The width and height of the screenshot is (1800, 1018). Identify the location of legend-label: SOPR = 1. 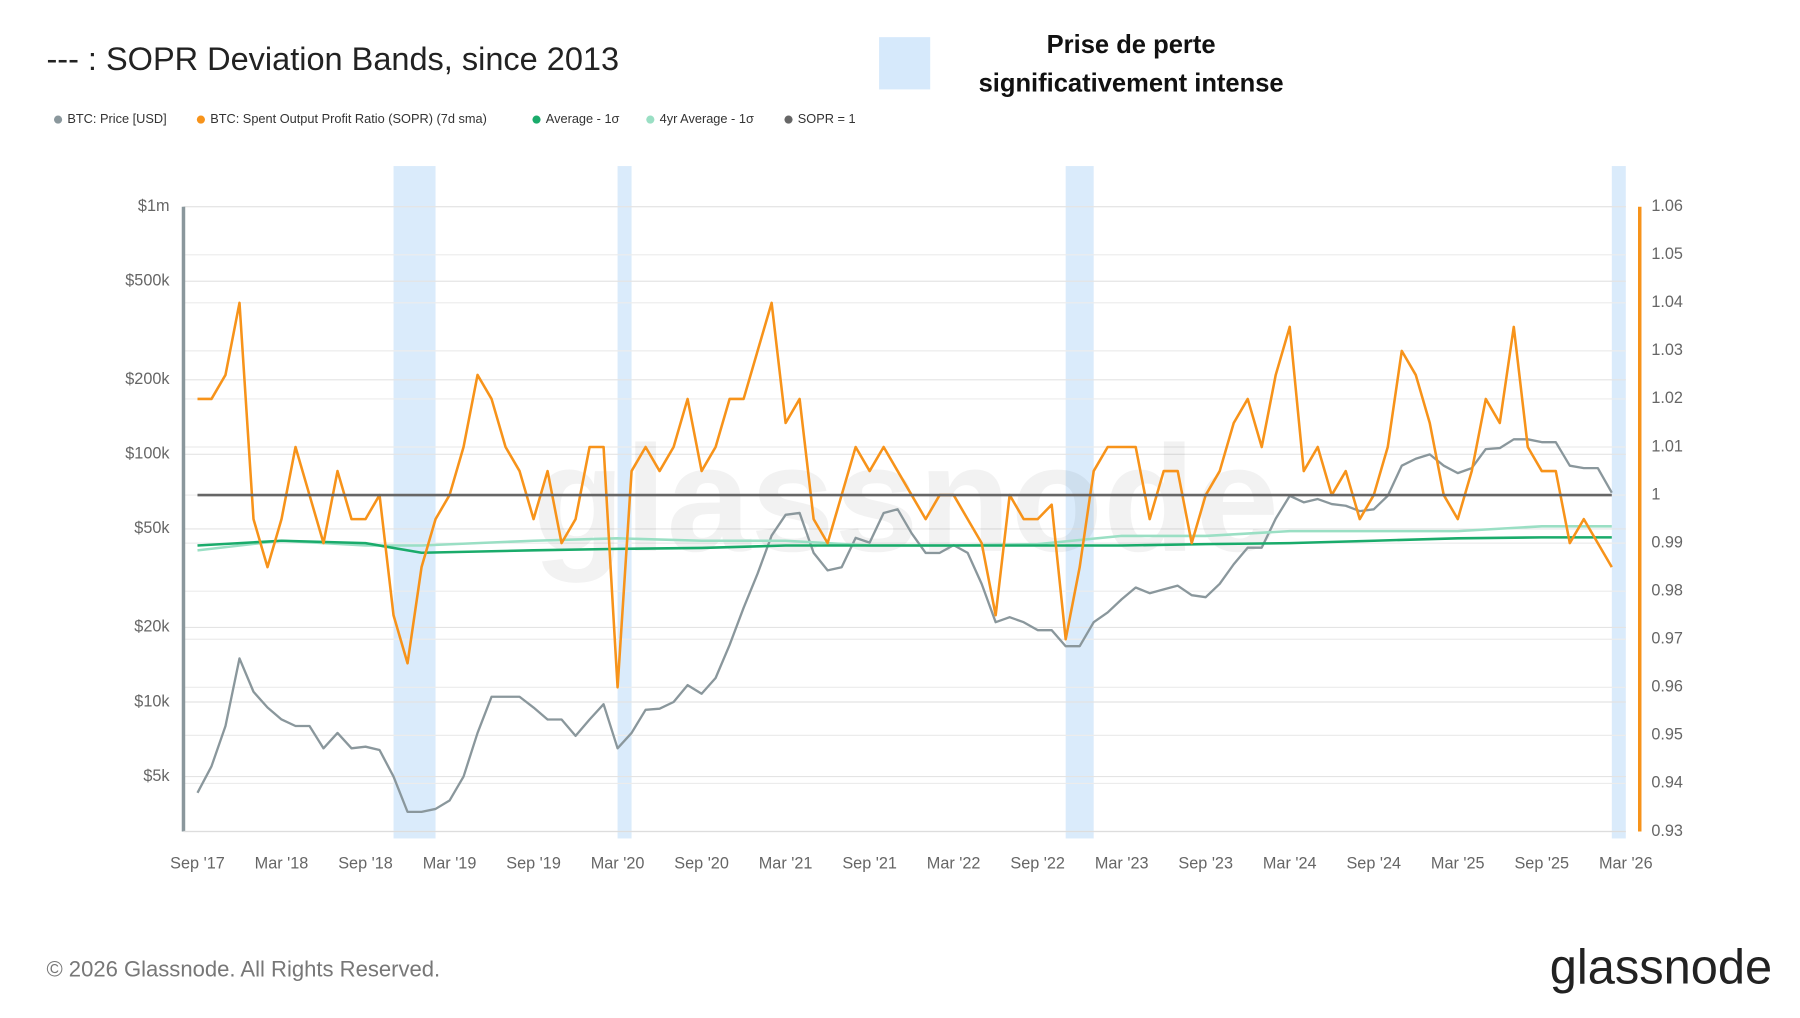
(827, 118).